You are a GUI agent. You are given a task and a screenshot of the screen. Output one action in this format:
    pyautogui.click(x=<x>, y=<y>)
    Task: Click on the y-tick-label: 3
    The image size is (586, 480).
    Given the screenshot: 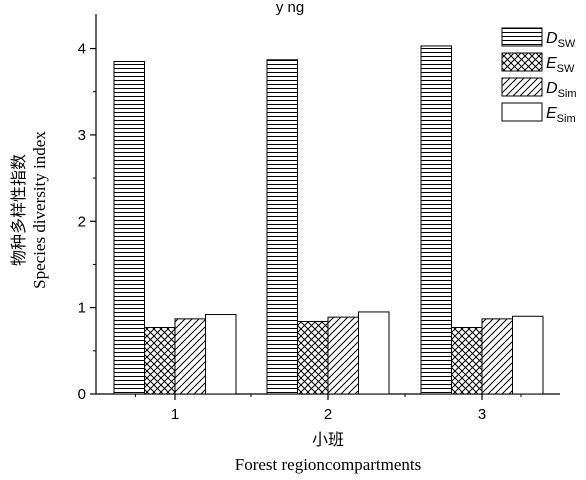 What is the action you would take?
    pyautogui.click(x=82, y=135)
    